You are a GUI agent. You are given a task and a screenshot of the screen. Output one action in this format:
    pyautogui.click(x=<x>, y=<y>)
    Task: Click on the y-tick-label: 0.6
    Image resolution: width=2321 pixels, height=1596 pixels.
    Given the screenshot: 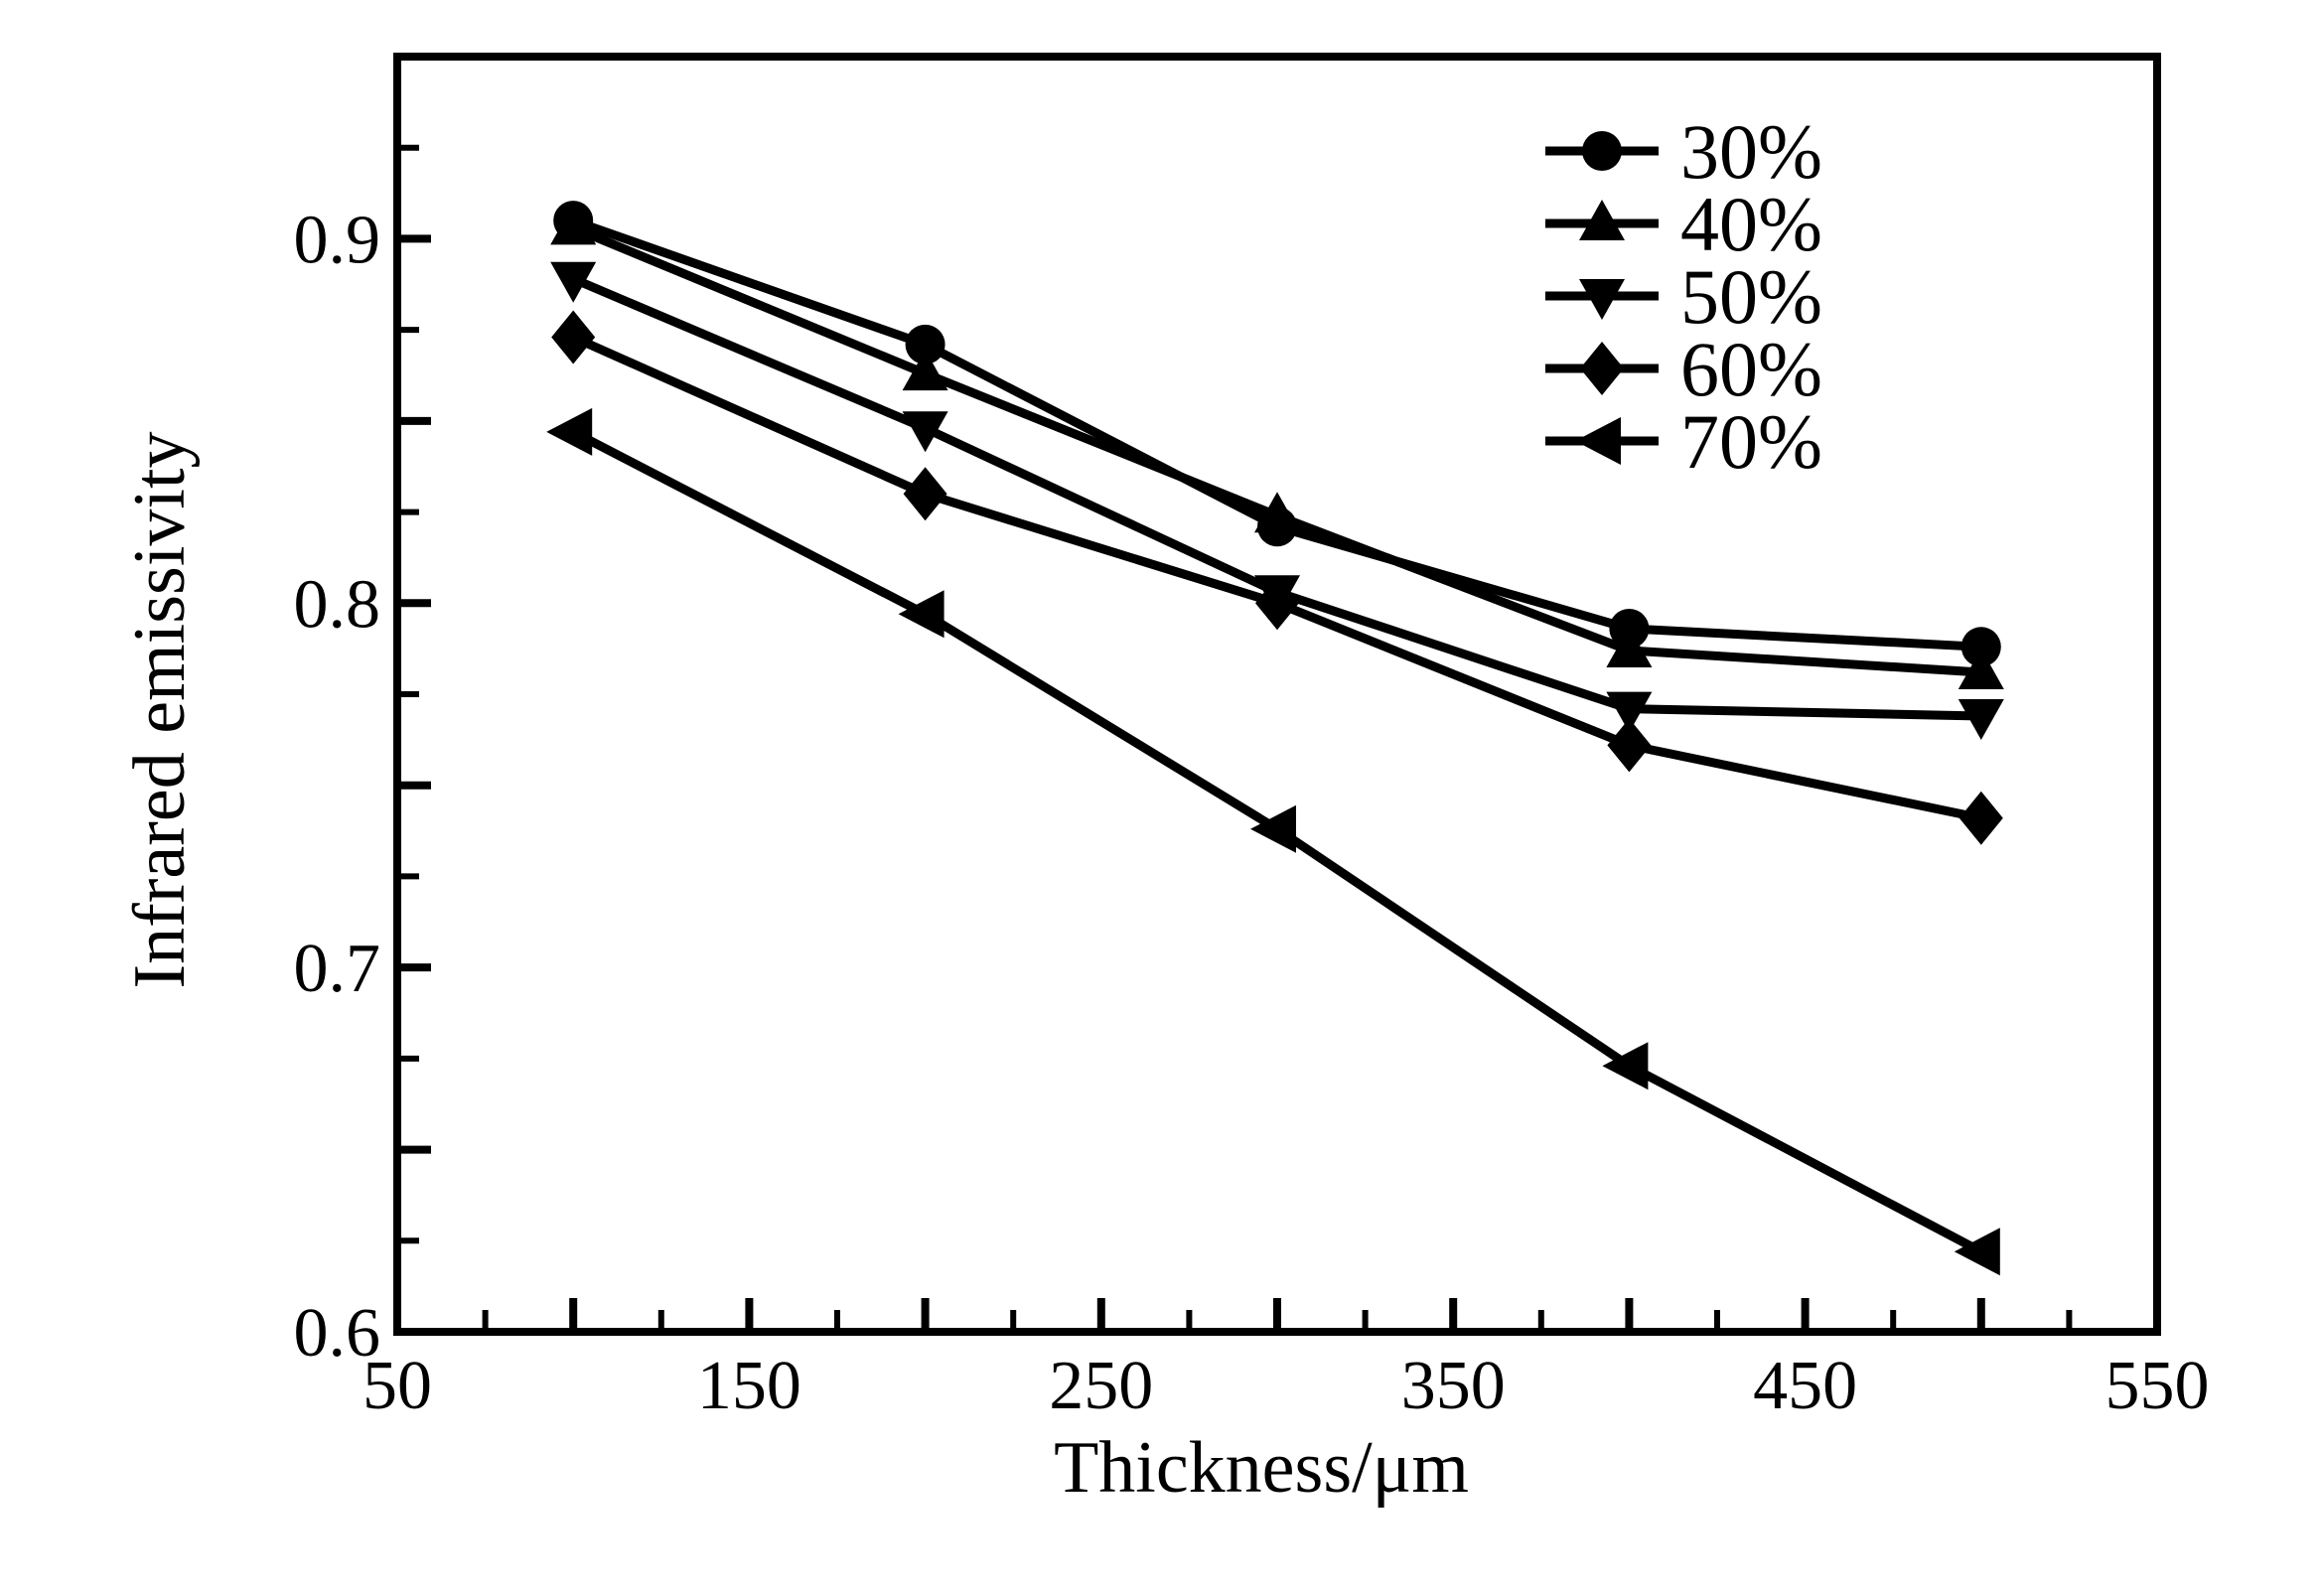 What is the action you would take?
    pyautogui.click(x=337, y=1334)
    